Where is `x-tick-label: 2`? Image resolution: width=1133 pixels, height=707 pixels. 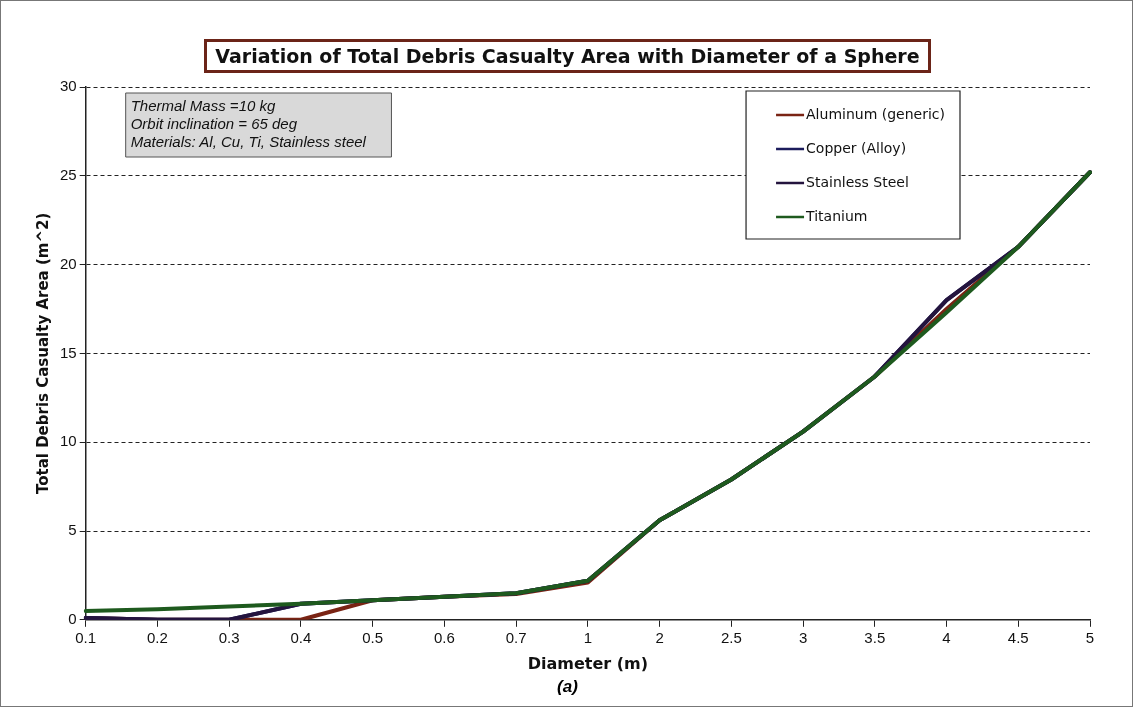 x-tick-label: 2 is located at coordinates (659, 637).